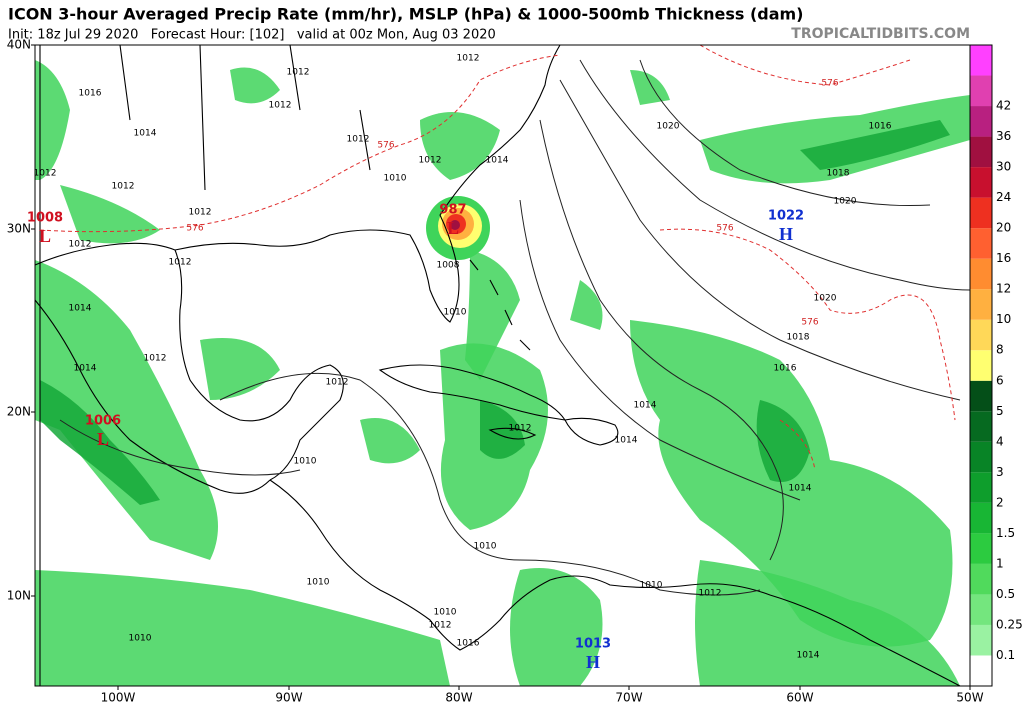 The image size is (1024, 706). I want to click on lat-label: 30N, so click(19, 229).